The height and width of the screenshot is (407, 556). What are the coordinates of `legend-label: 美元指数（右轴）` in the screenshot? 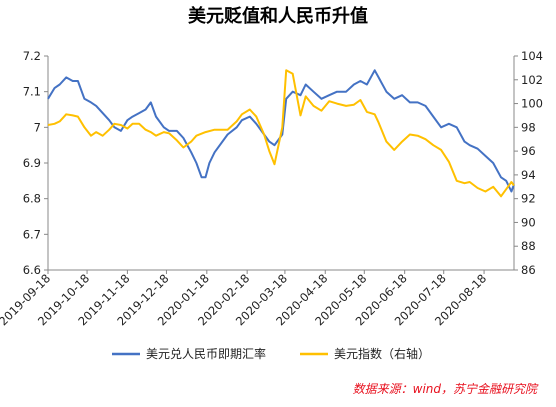 It's located at (382, 353).